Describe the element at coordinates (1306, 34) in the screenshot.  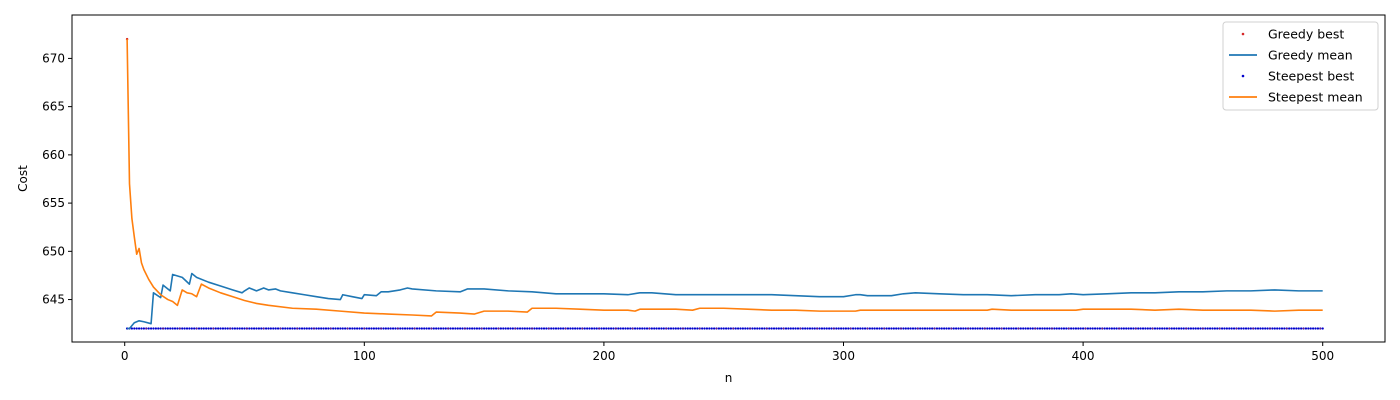
I see `legend-entry: Greedy best` at that location.